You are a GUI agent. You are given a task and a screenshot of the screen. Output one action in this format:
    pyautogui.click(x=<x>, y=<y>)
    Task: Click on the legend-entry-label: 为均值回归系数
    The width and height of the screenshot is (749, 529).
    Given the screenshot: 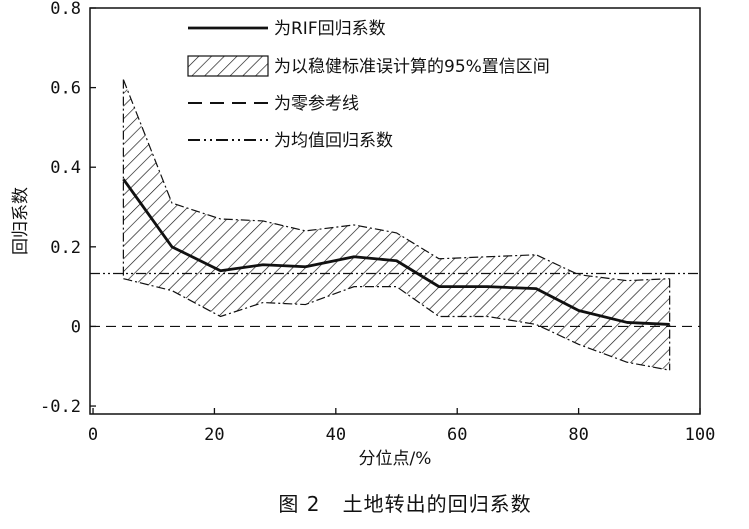 What is the action you would take?
    pyautogui.click(x=333, y=141)
    